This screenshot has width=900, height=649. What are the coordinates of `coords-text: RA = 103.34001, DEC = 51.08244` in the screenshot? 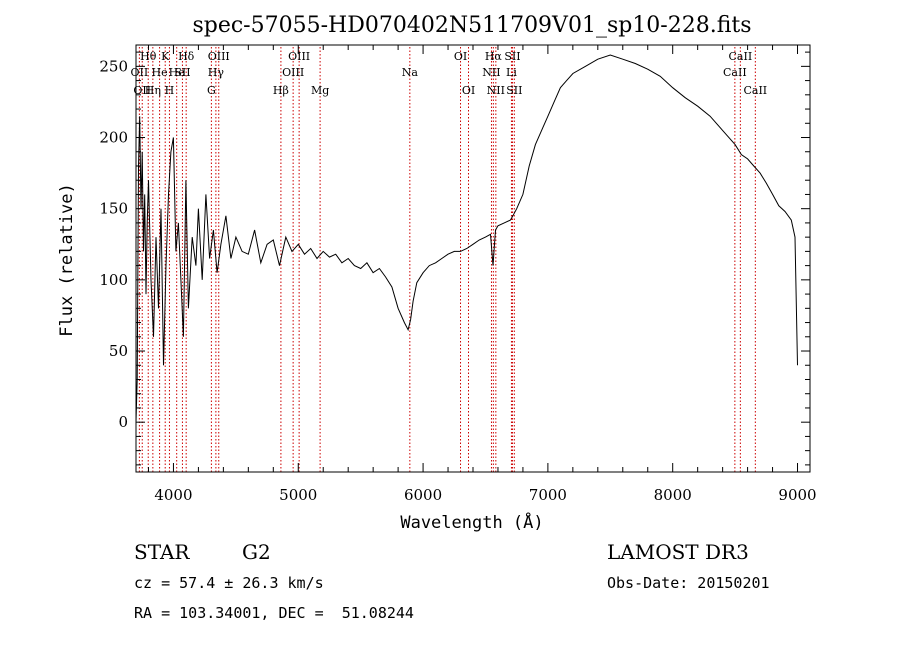 It's located at (274, 613).